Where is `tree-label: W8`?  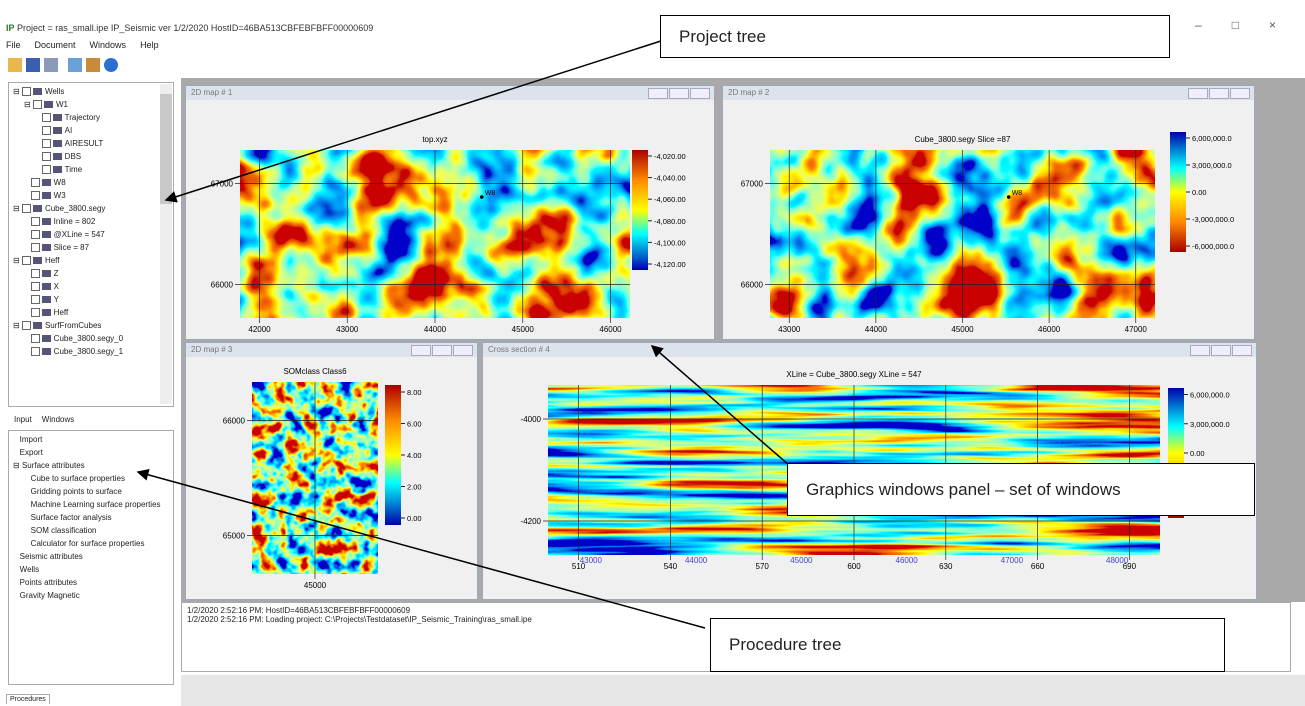 tree-label: W8 is located at coordinates (59, 182).